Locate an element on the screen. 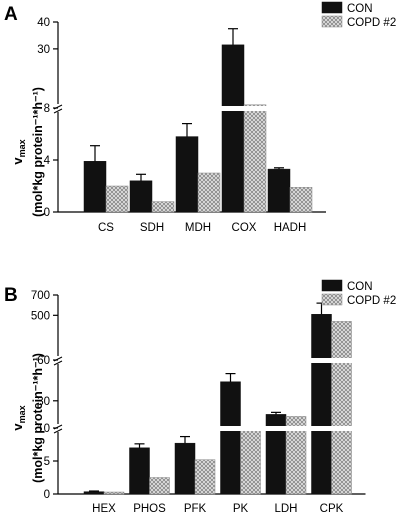 The height and width of the screenshot is (514, 410). x-tick-label: PK is located at coordinates (241, 508).